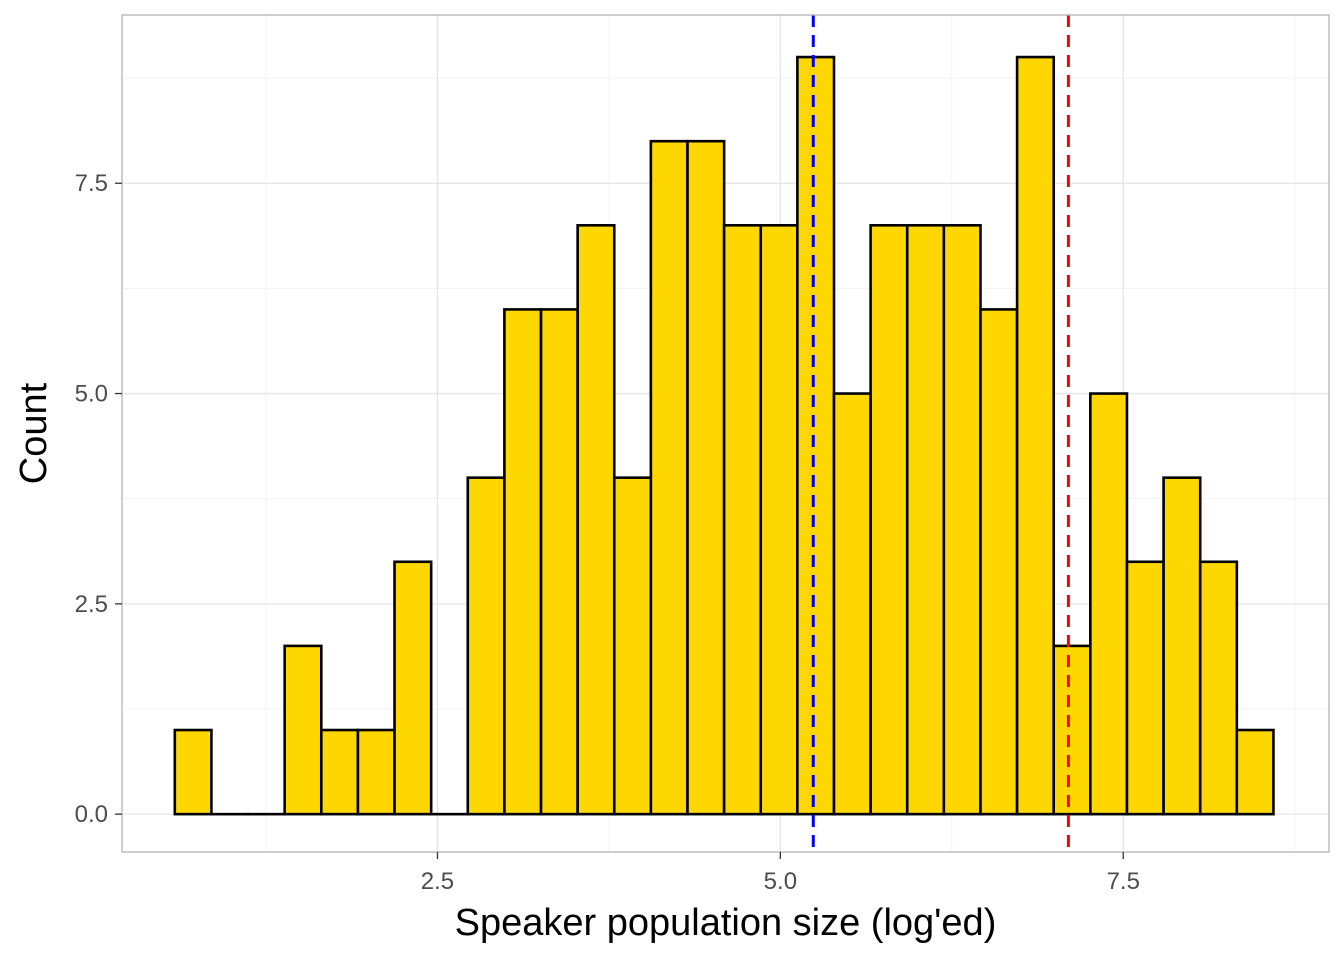 This screenshot has height=960, width=1344. Describe the element at coordinates (726, 923) in the screenshot. I see `x-axis-title: Speaker population size (log'ed)` at that location.